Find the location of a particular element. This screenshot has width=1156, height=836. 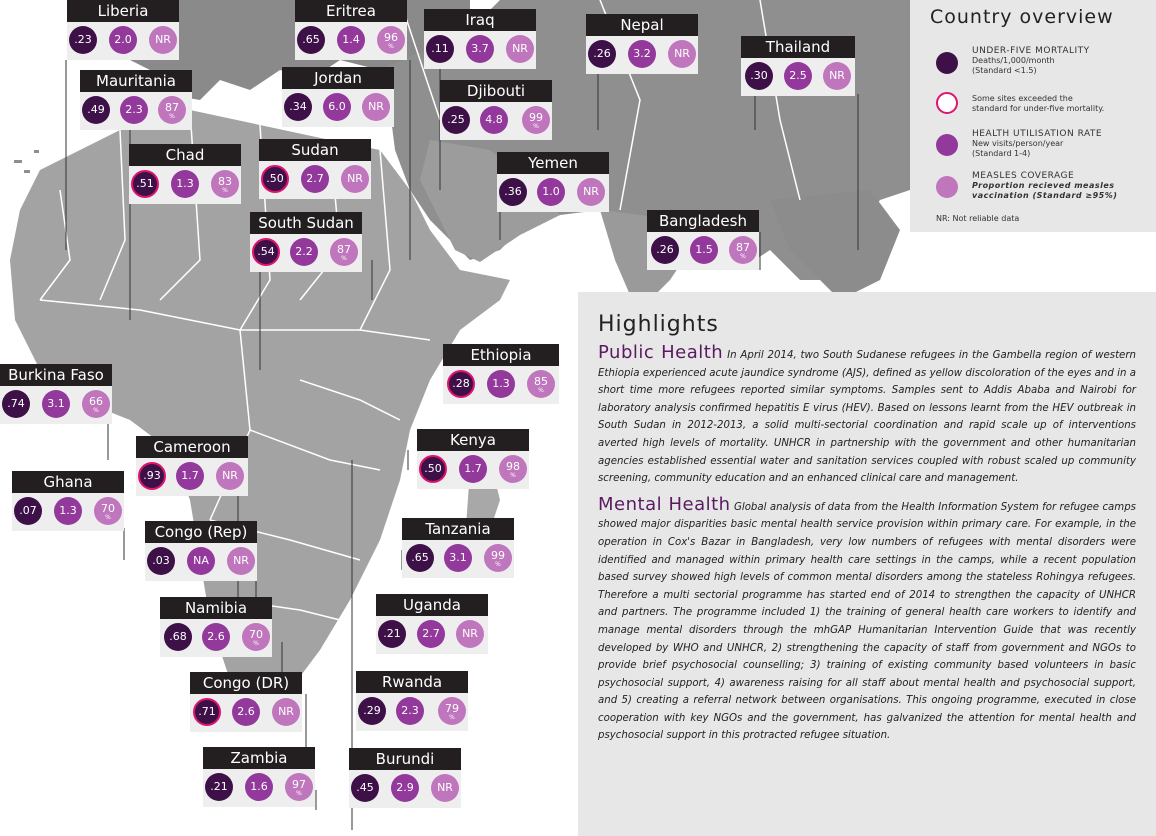

under-five-mortality-value: .74 is located at coordinates (16, 404).